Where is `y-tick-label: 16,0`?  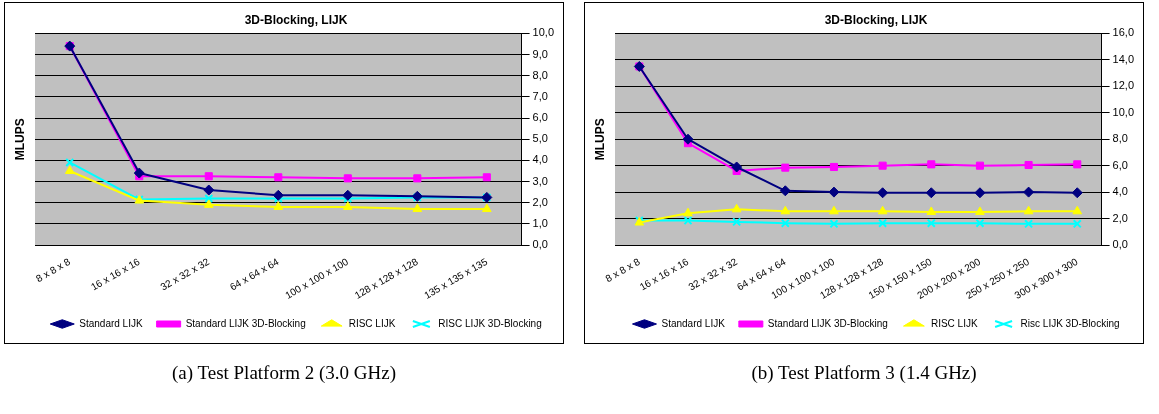 y-tick-label: 16,0 is located at coordinates (1123, 32).